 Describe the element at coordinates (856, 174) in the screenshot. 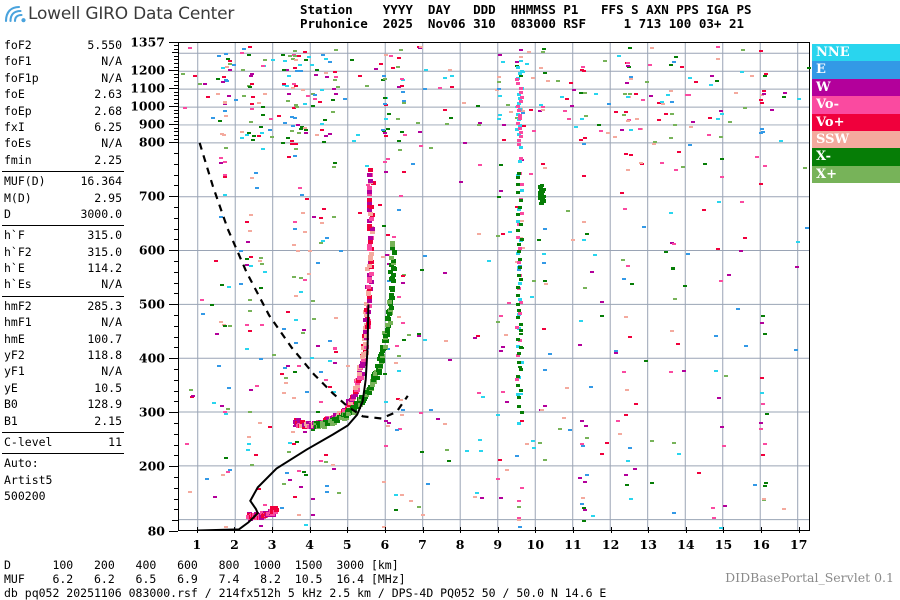

I see `legend-item-x-: X+` at that location.